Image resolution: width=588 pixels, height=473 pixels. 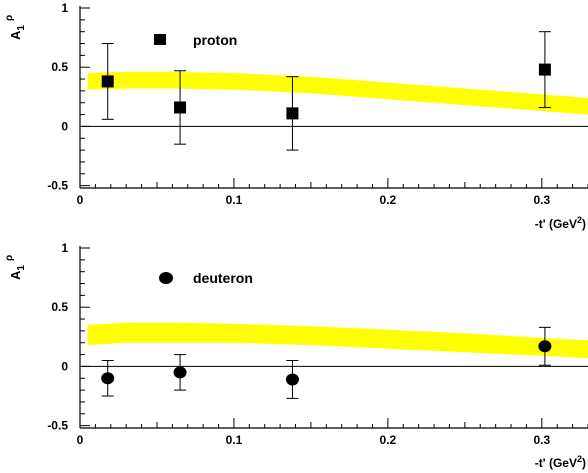 I want to click on legend-label: deuteron, so click(x=223, y=278).